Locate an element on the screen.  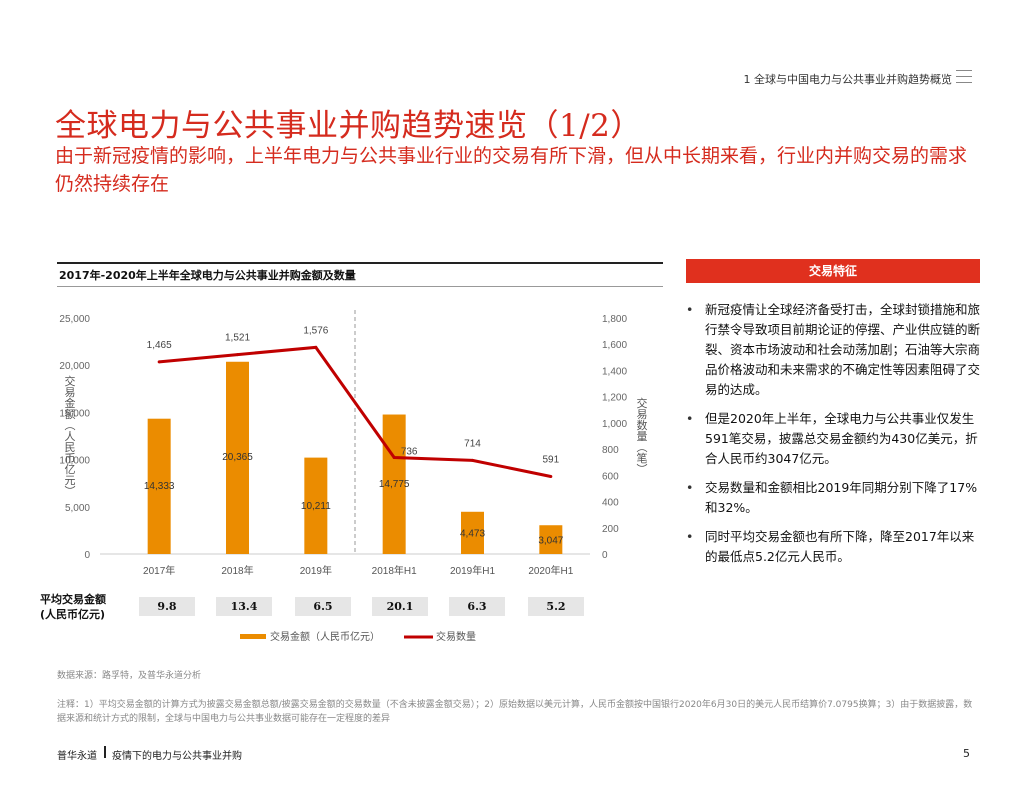
category-label: 2019年 is located at coordinates (316, 570).